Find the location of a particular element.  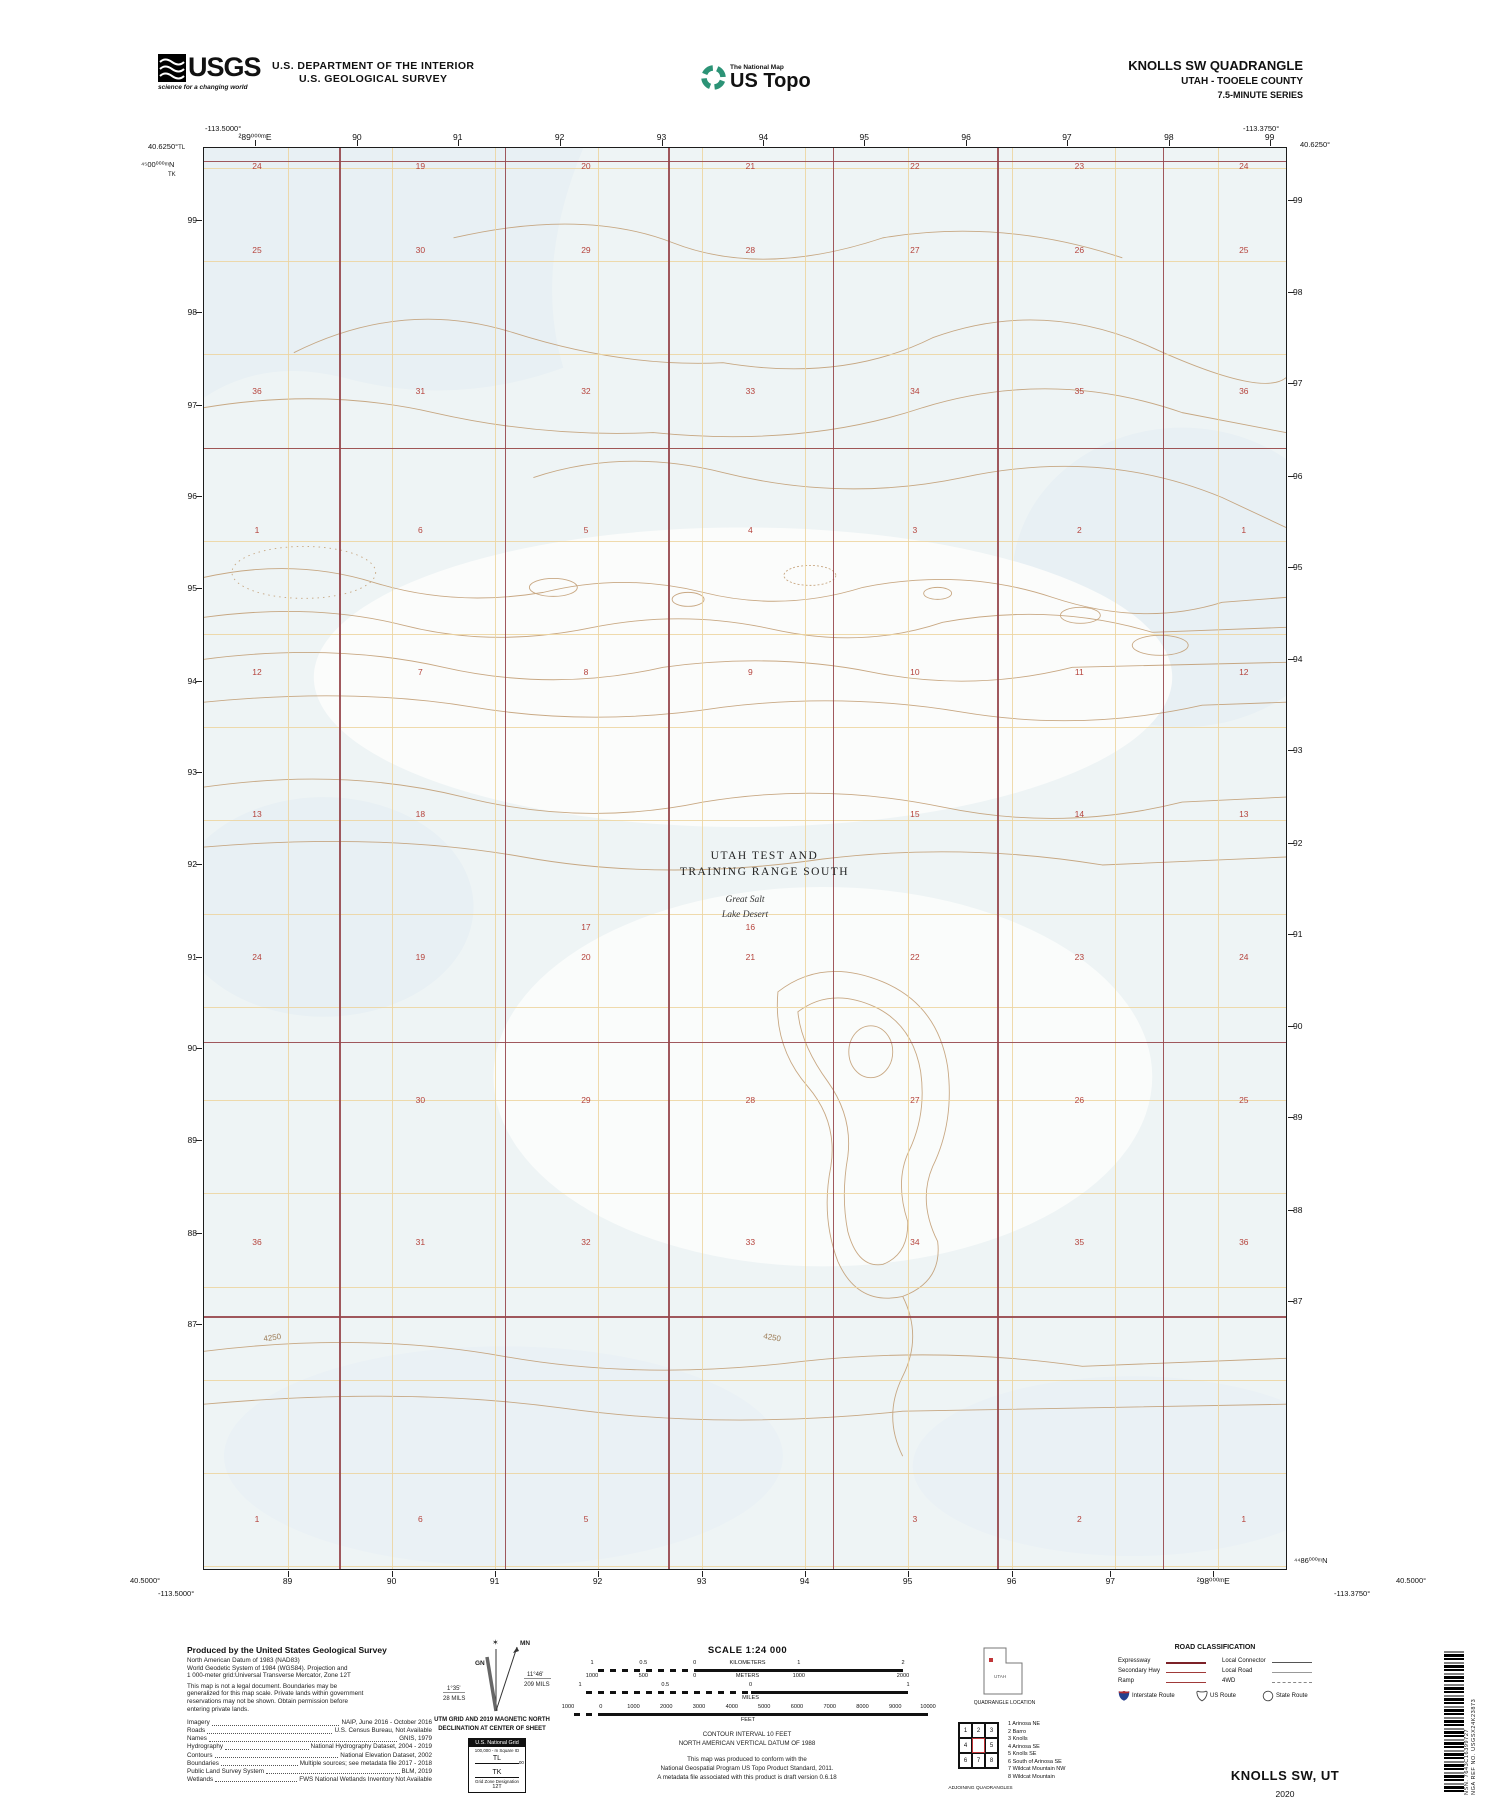

adjoining-quad-name: 5 Knolls SE is located at coordinates (1022, 1754).